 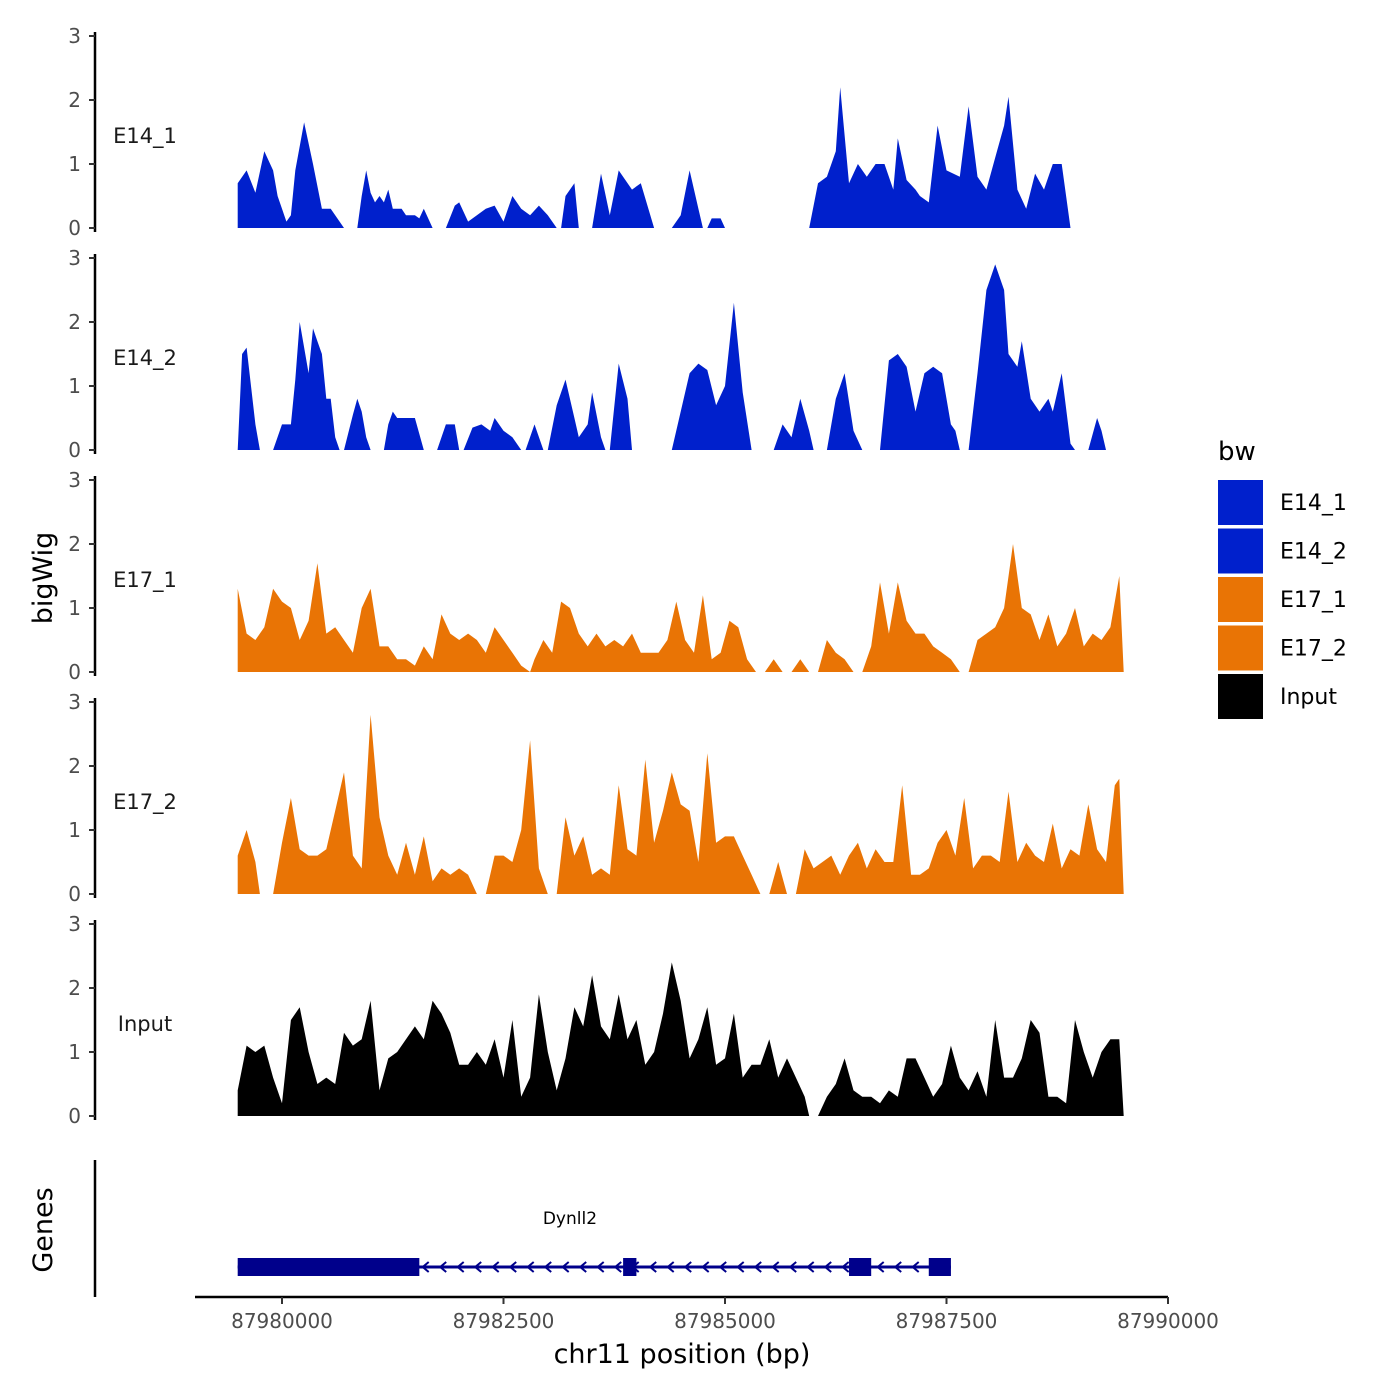 I want to click on gene-label: Dynll2, so click(x=570, y=1219).